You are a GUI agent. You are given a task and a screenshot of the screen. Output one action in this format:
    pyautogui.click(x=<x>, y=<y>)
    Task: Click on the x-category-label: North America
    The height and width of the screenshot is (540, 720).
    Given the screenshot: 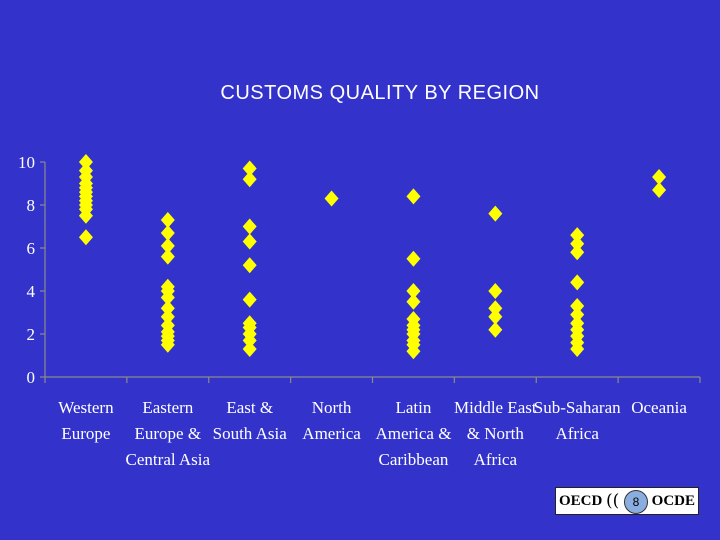 What is the action you would take?
    pyautogui.click(x=331, y=420)
    